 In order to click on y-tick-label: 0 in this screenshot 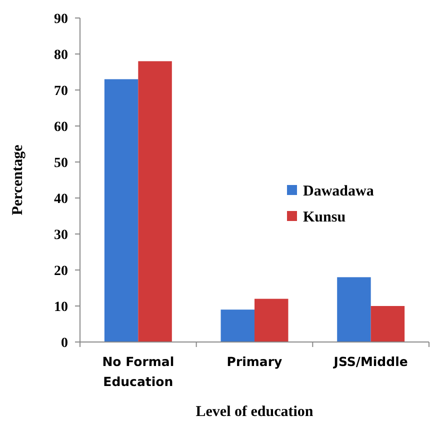, I will do `click(64, 343)`.